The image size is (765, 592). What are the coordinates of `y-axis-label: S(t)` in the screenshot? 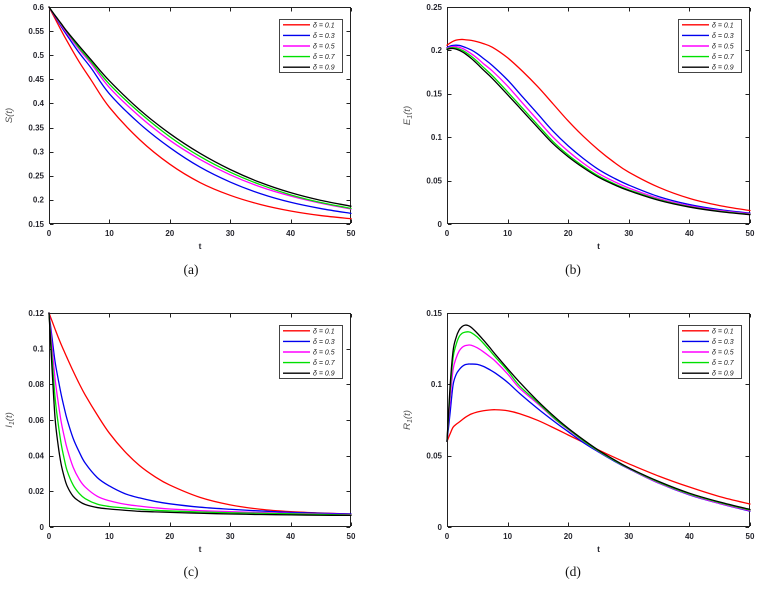 It's located at (9, 115).